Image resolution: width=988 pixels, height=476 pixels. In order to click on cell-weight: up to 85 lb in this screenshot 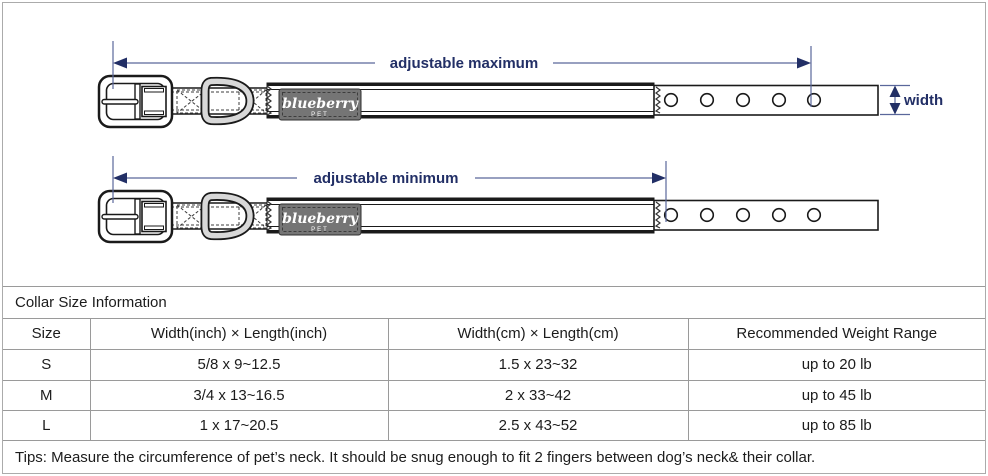, I will do `click(836, 425)`.